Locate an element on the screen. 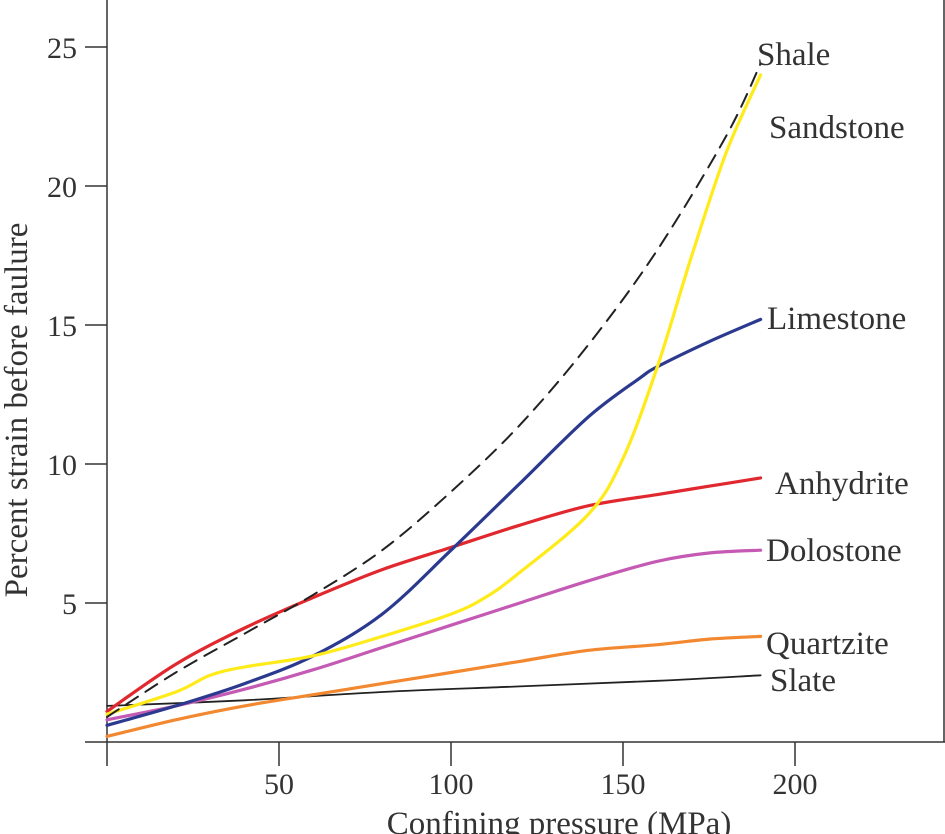  series-line-slate is located at coordinates (434, 690).